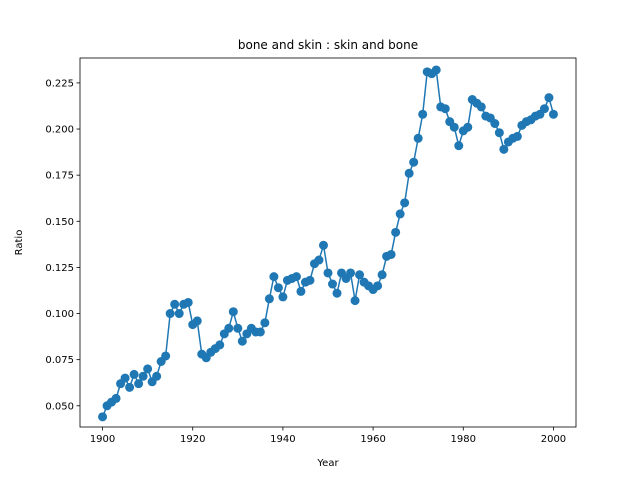 The height and width of the screenshot is (480, 640). Describe the element at coordinates (102, 439) in the screenshot. I see `x-tick-label: 1900` at that location.